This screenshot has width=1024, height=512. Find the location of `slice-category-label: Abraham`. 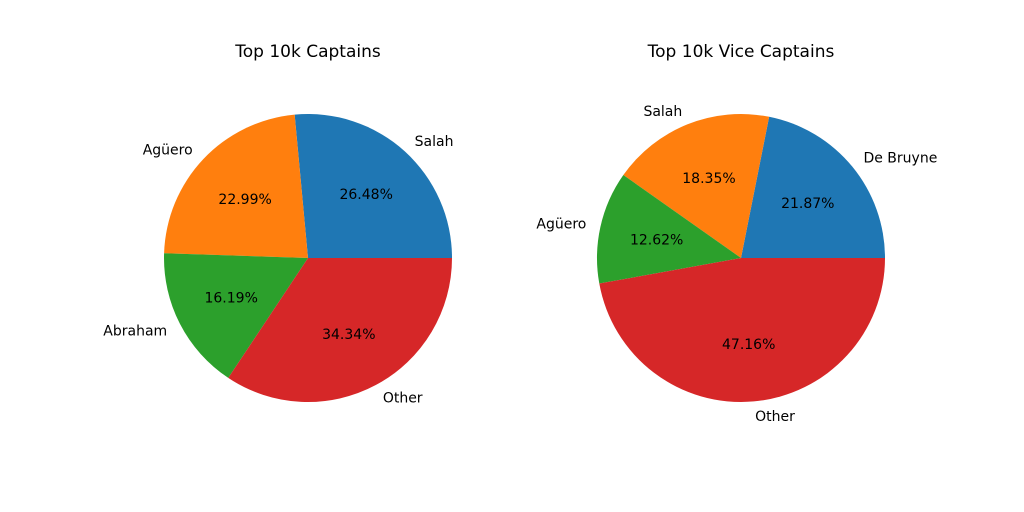

slice-category-label: Abraham is located at coordinates (135, 331).